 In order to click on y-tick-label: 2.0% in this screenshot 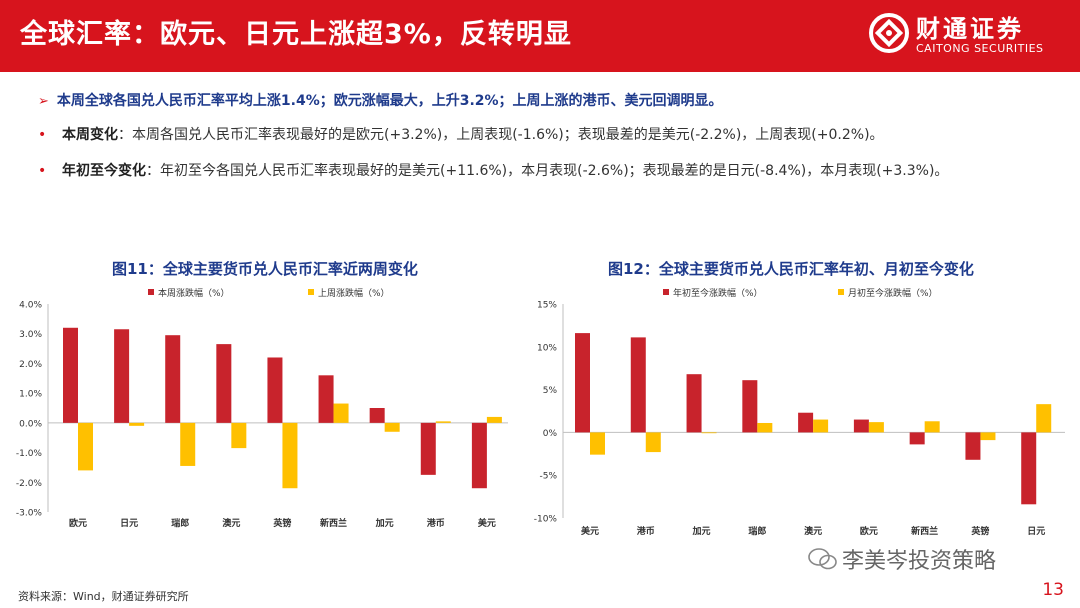, I will do `click(30, 365)`.